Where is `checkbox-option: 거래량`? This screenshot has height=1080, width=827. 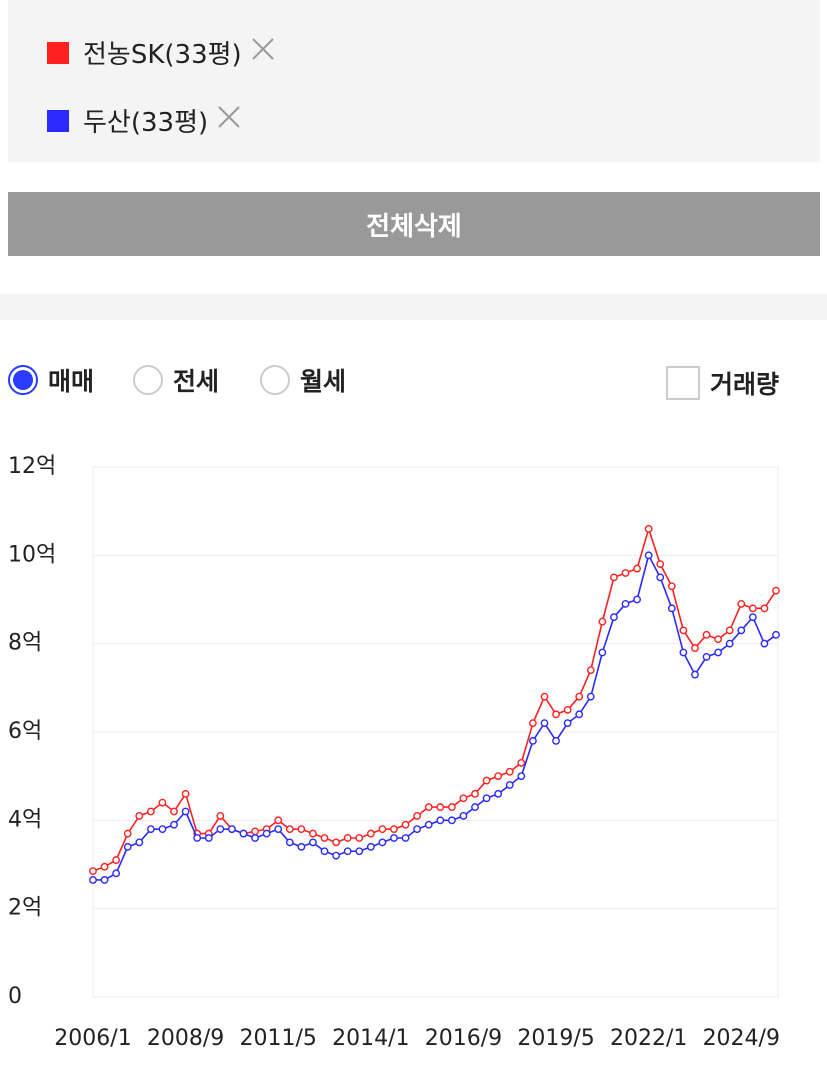
checkbox-option: 거래량 is located at coordinates (722, 383).